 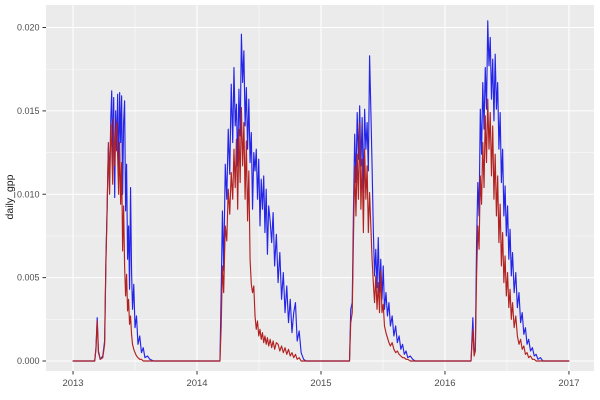 I want to click on y-tick-label-0.020: 0.020, so click(x=28, y=28).